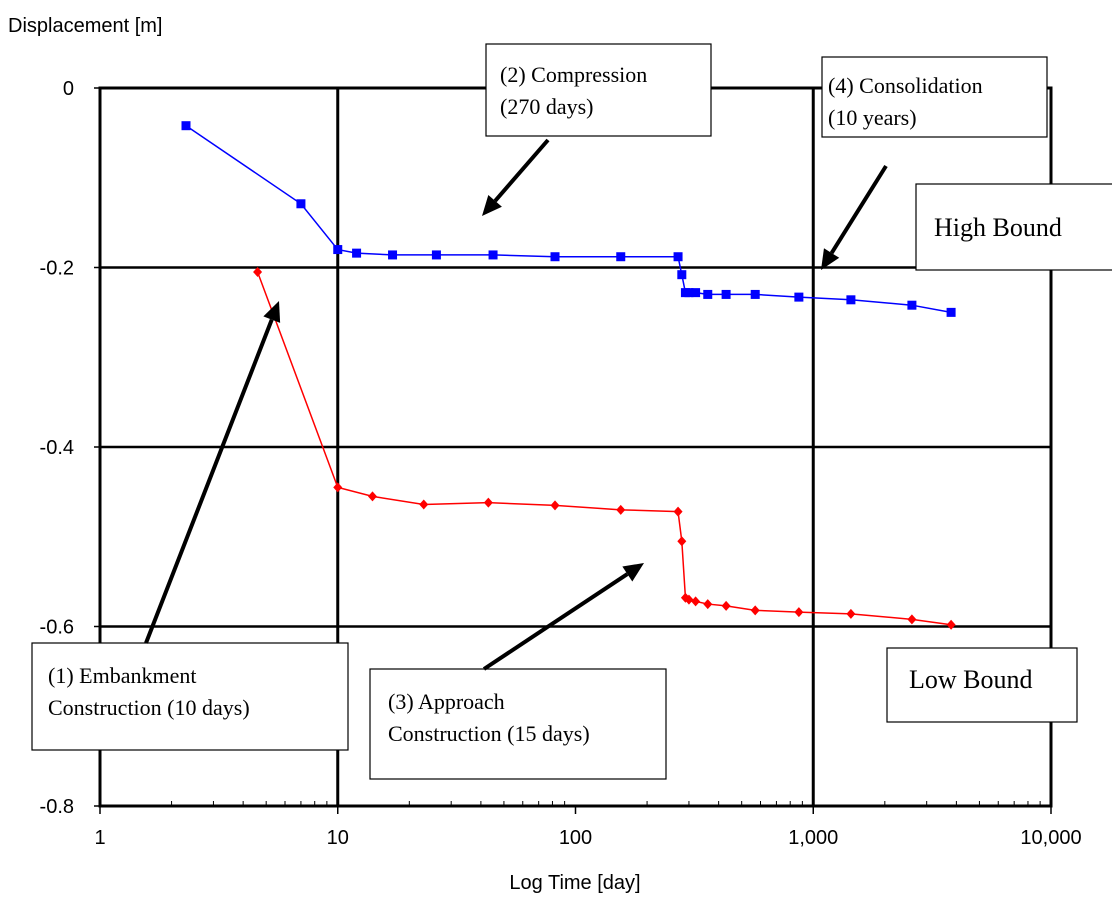  I want to click on annotation-text: Construction (10 days), so click(149, 707).